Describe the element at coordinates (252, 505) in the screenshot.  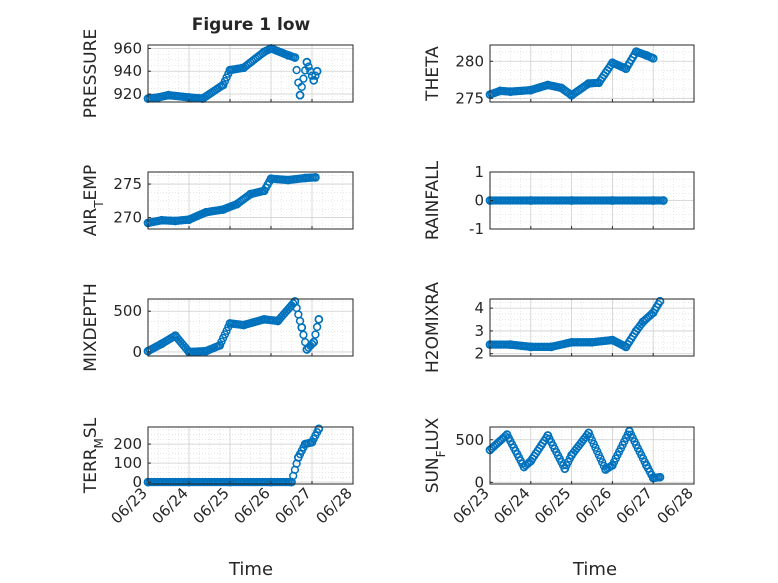
I see `x-tick-label: 06/26` at that location.